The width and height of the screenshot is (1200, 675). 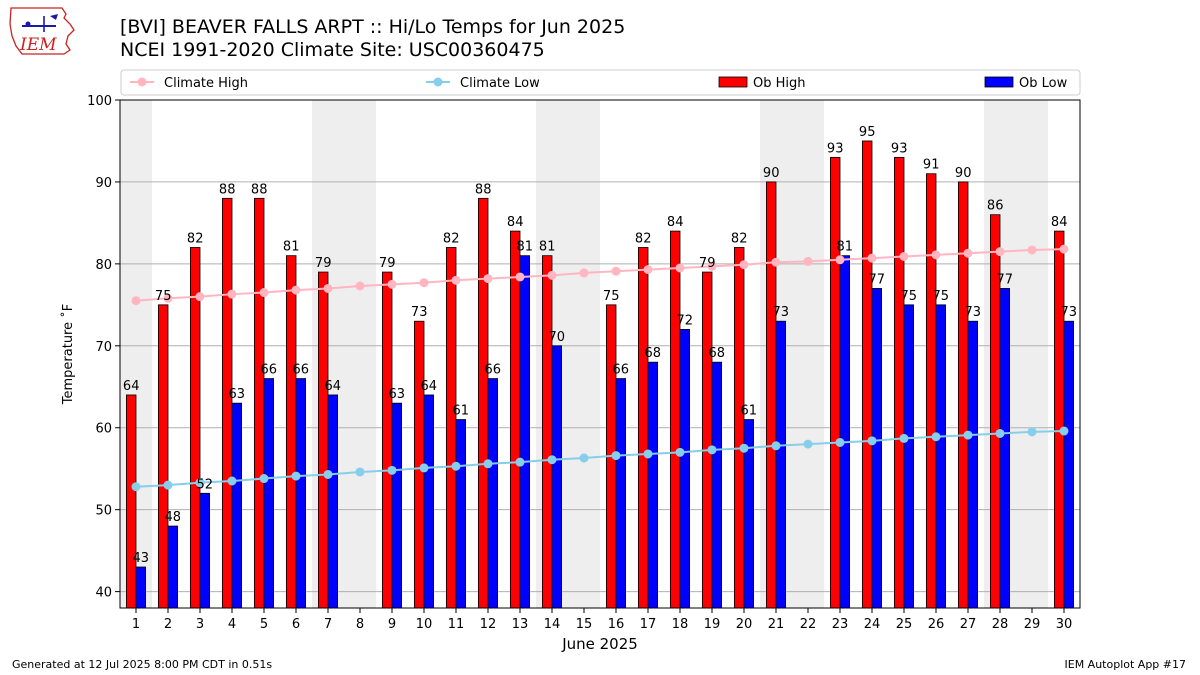 What do you see at coordinates (685, 320) in the screenshot?
I see `ob-low-value-label: 72` at bounding box center [685, 320].